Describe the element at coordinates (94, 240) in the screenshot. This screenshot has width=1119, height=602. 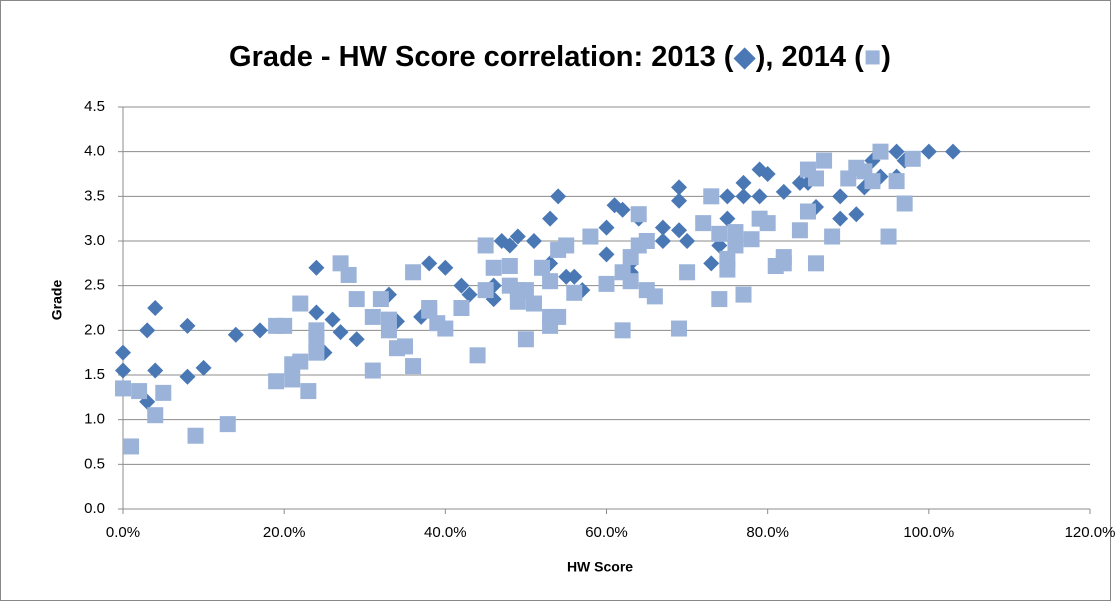
I see `y-tick-label: 3.0` at that location.